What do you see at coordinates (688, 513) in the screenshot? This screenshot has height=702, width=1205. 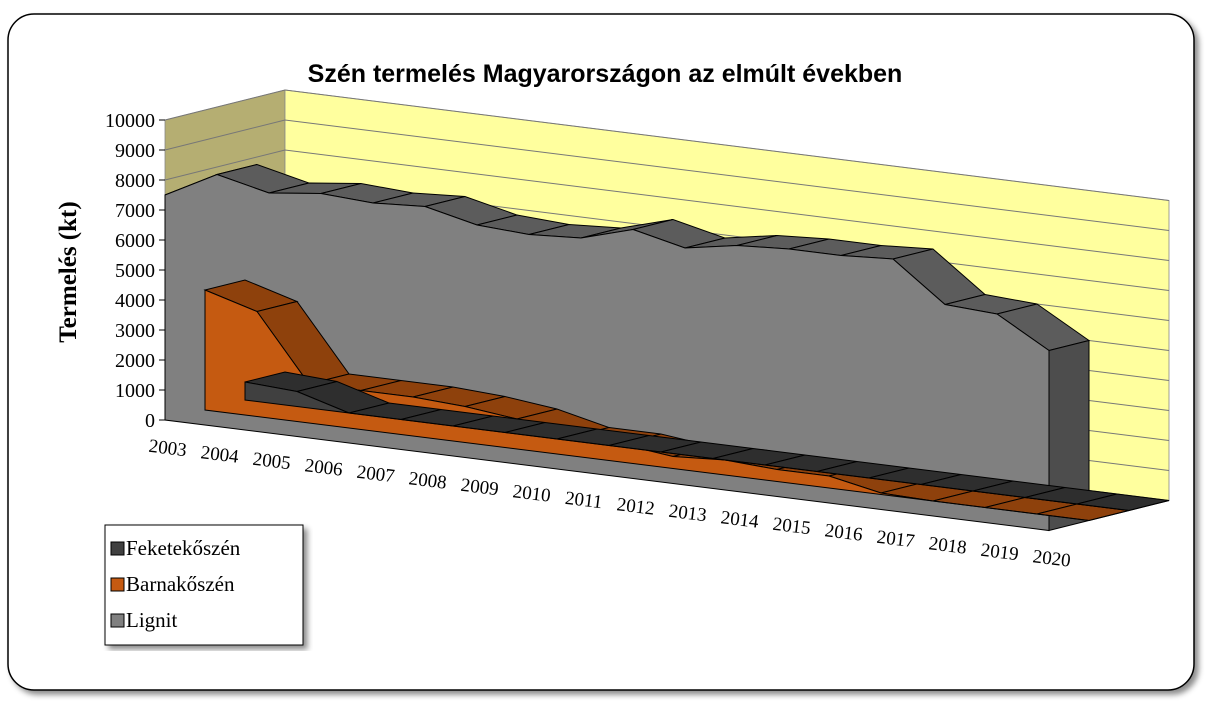 I see `x-tick-label: 2013` at bounding box center [688, 513].